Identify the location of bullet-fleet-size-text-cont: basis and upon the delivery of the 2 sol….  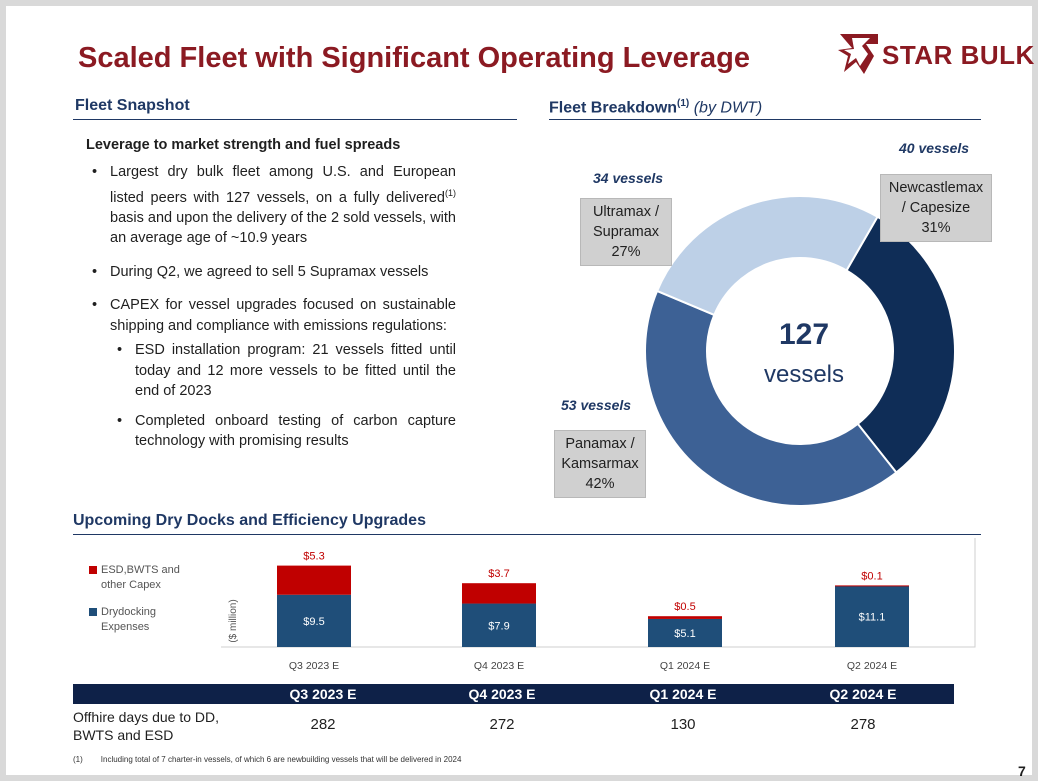
(283, 228).